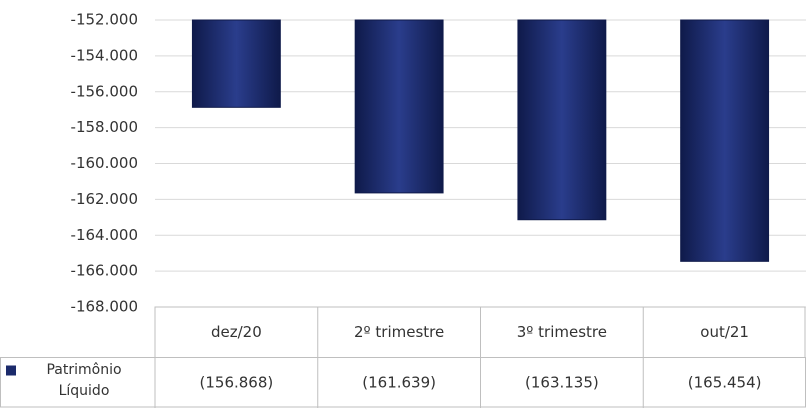  Describe the element at coordinates (236, 332) in the screenshot. I see `x-tick-label: dez/20` at that location.